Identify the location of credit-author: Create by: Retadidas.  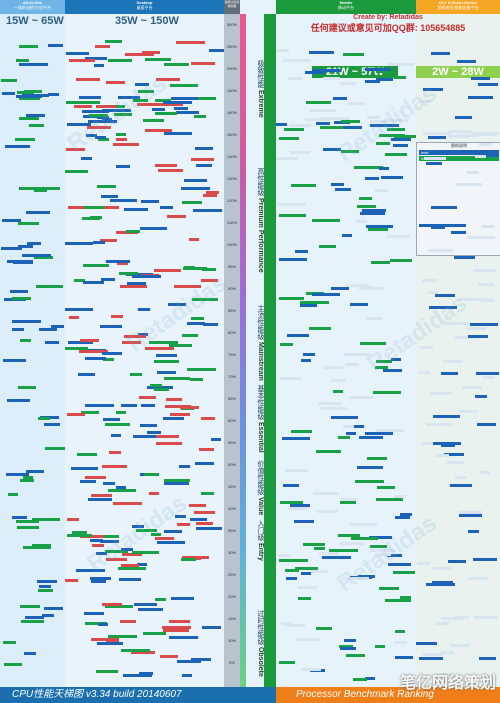
(388, 17).